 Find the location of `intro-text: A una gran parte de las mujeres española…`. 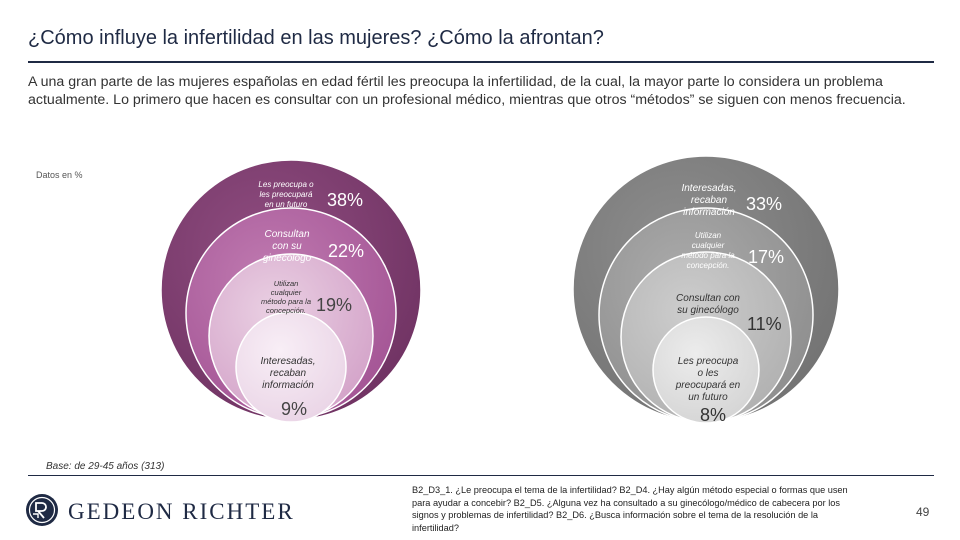

intro-text: A una gran parte de las mujeres española… is located at coordinates (467, 91).